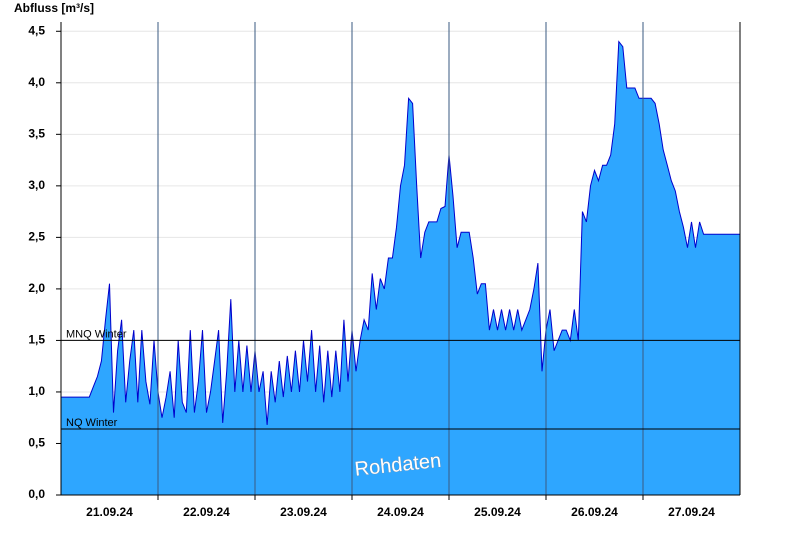 This screenshot has width=800, height=550. What do you see at coordinates (109, 512) in the screenshot?
I see `x-tick-label: 21.09.24` at bounding box center [109, 512].